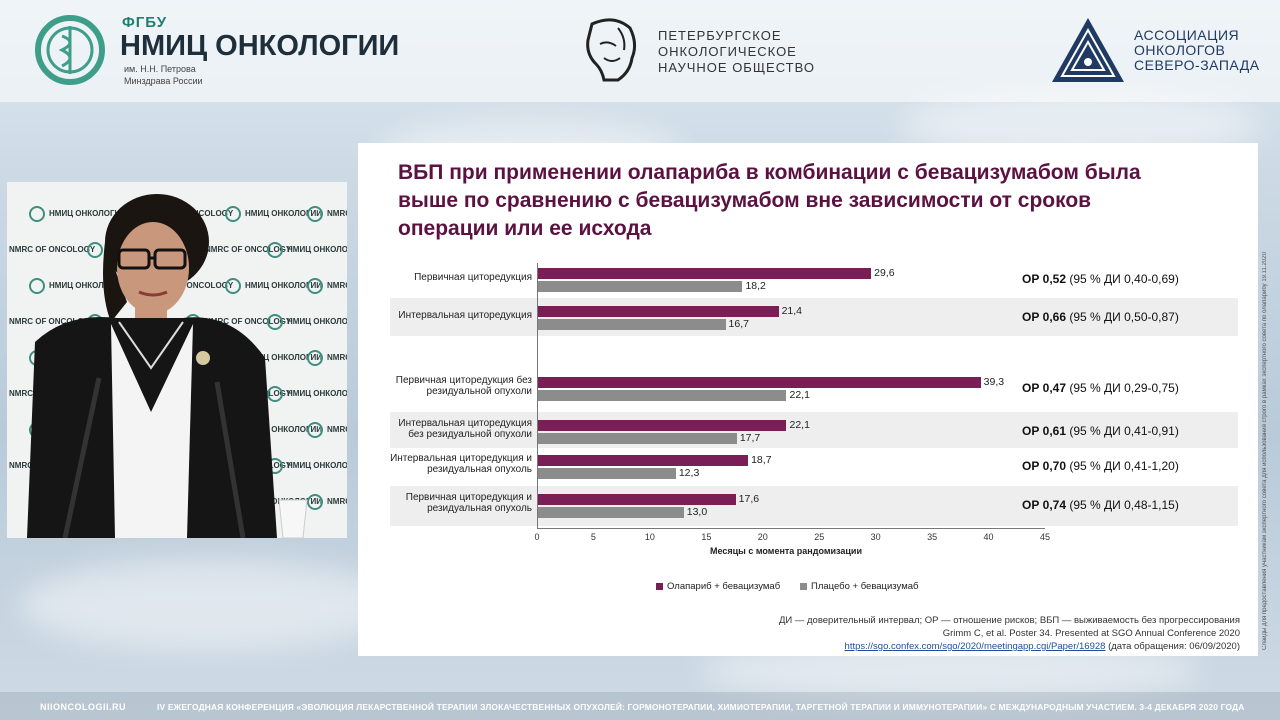 The height and width of the screenshot is (720, 1280). Describe the element at coordinates (1172, 646) in the screenshot. I see `reference-access-date: (дата обращения: 06/09/2020)` at that location.